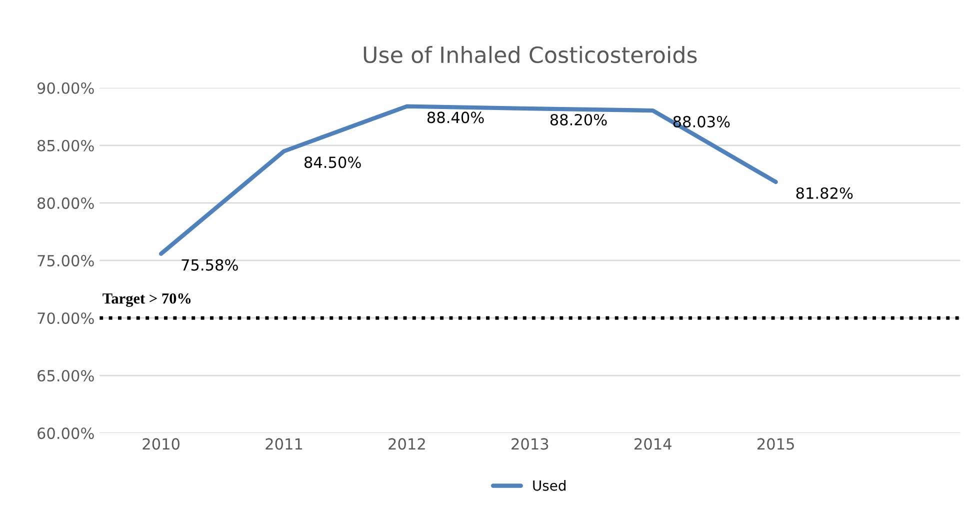 This screenshot has width=967, height=523. Describe the element at coordinates (578, 120) in the screenshot. I see `data-label: 88.20%` at that location.